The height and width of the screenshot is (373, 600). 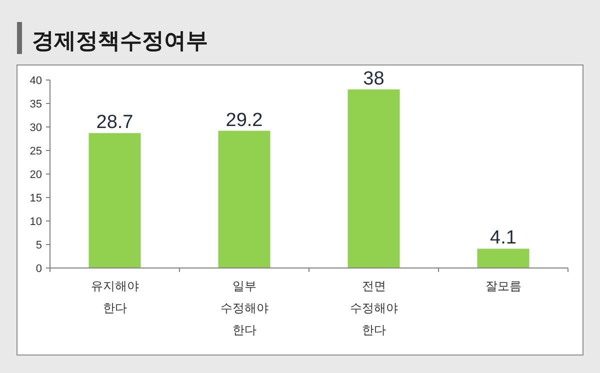 What do you see at coordinates (36, 104) in the screenshot?
I see `y-tick-label: 35` at bounding box center [36, 104].